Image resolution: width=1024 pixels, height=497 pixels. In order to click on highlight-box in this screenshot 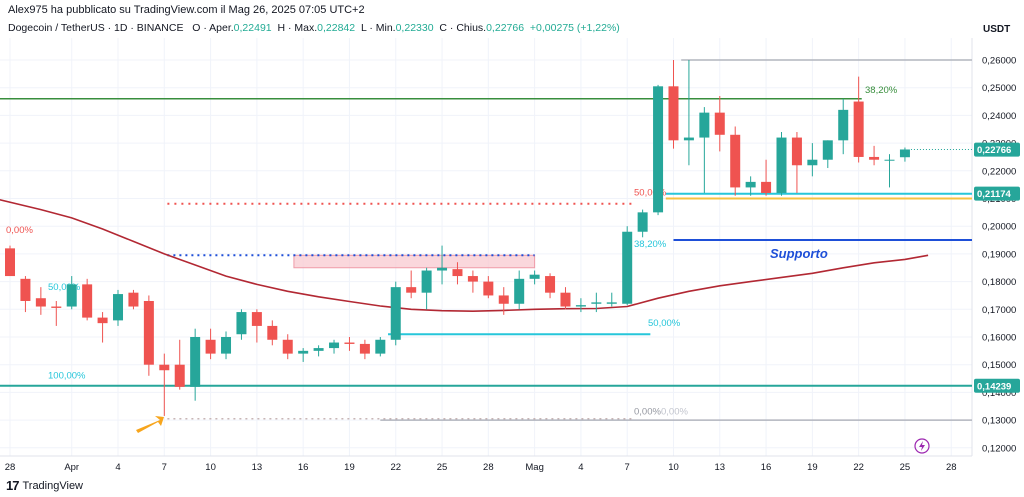, I will do `click(414, 261)`.